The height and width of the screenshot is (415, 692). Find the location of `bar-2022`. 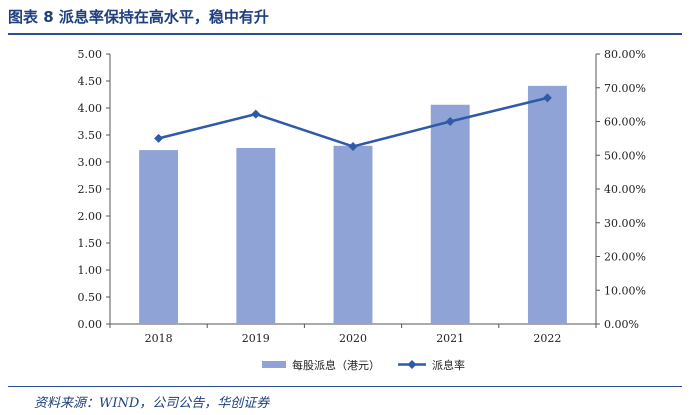

bar-2022 is located at coordinates (547, 204).